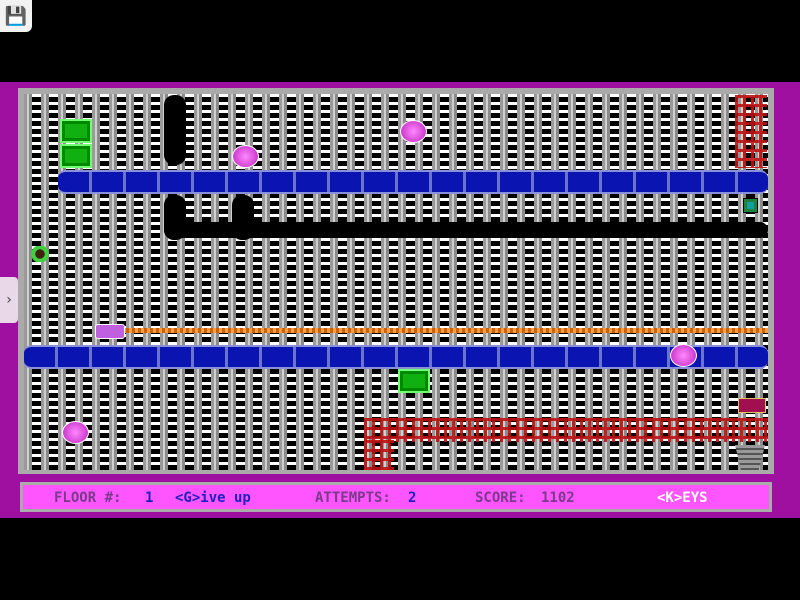  Describe the element at coordinates (110, 331) in the screenshot. I see `trolley` at that location.